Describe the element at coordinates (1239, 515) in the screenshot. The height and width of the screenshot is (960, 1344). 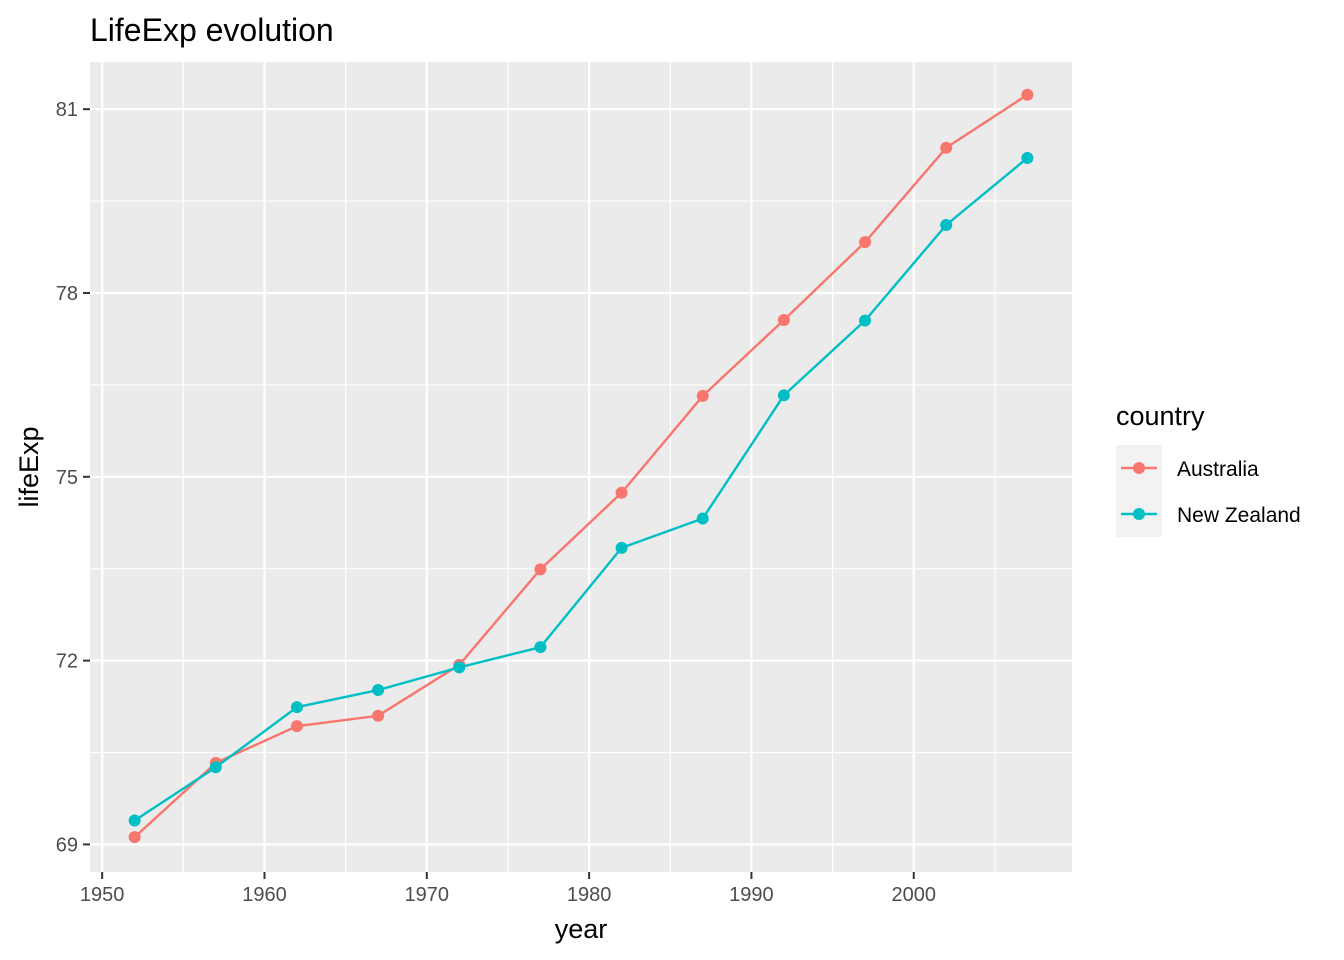
I see `legend-label: New Zealand` at that location.